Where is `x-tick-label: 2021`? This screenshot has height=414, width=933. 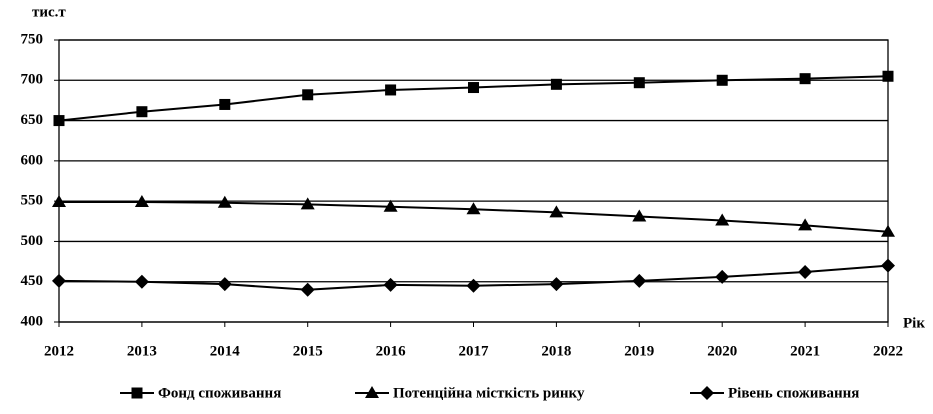
x-tick-label: 2021 is located at coordinates (805, 351).